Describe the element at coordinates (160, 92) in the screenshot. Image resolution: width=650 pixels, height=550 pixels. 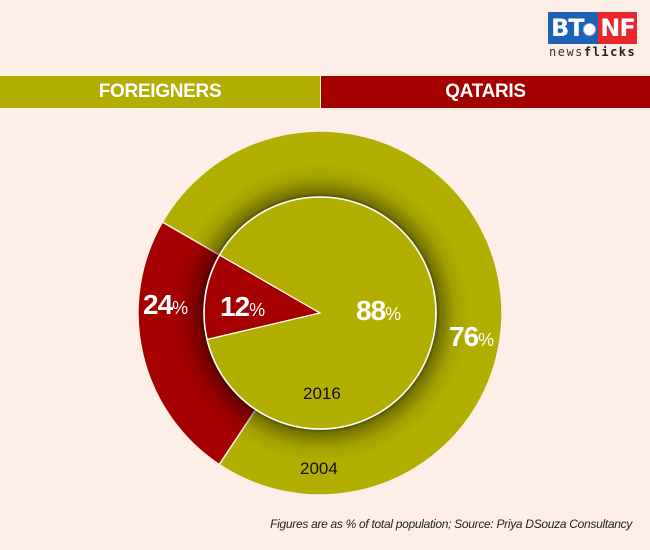
I see `legend-item-foreigners: FOREIGNERS` at that location.